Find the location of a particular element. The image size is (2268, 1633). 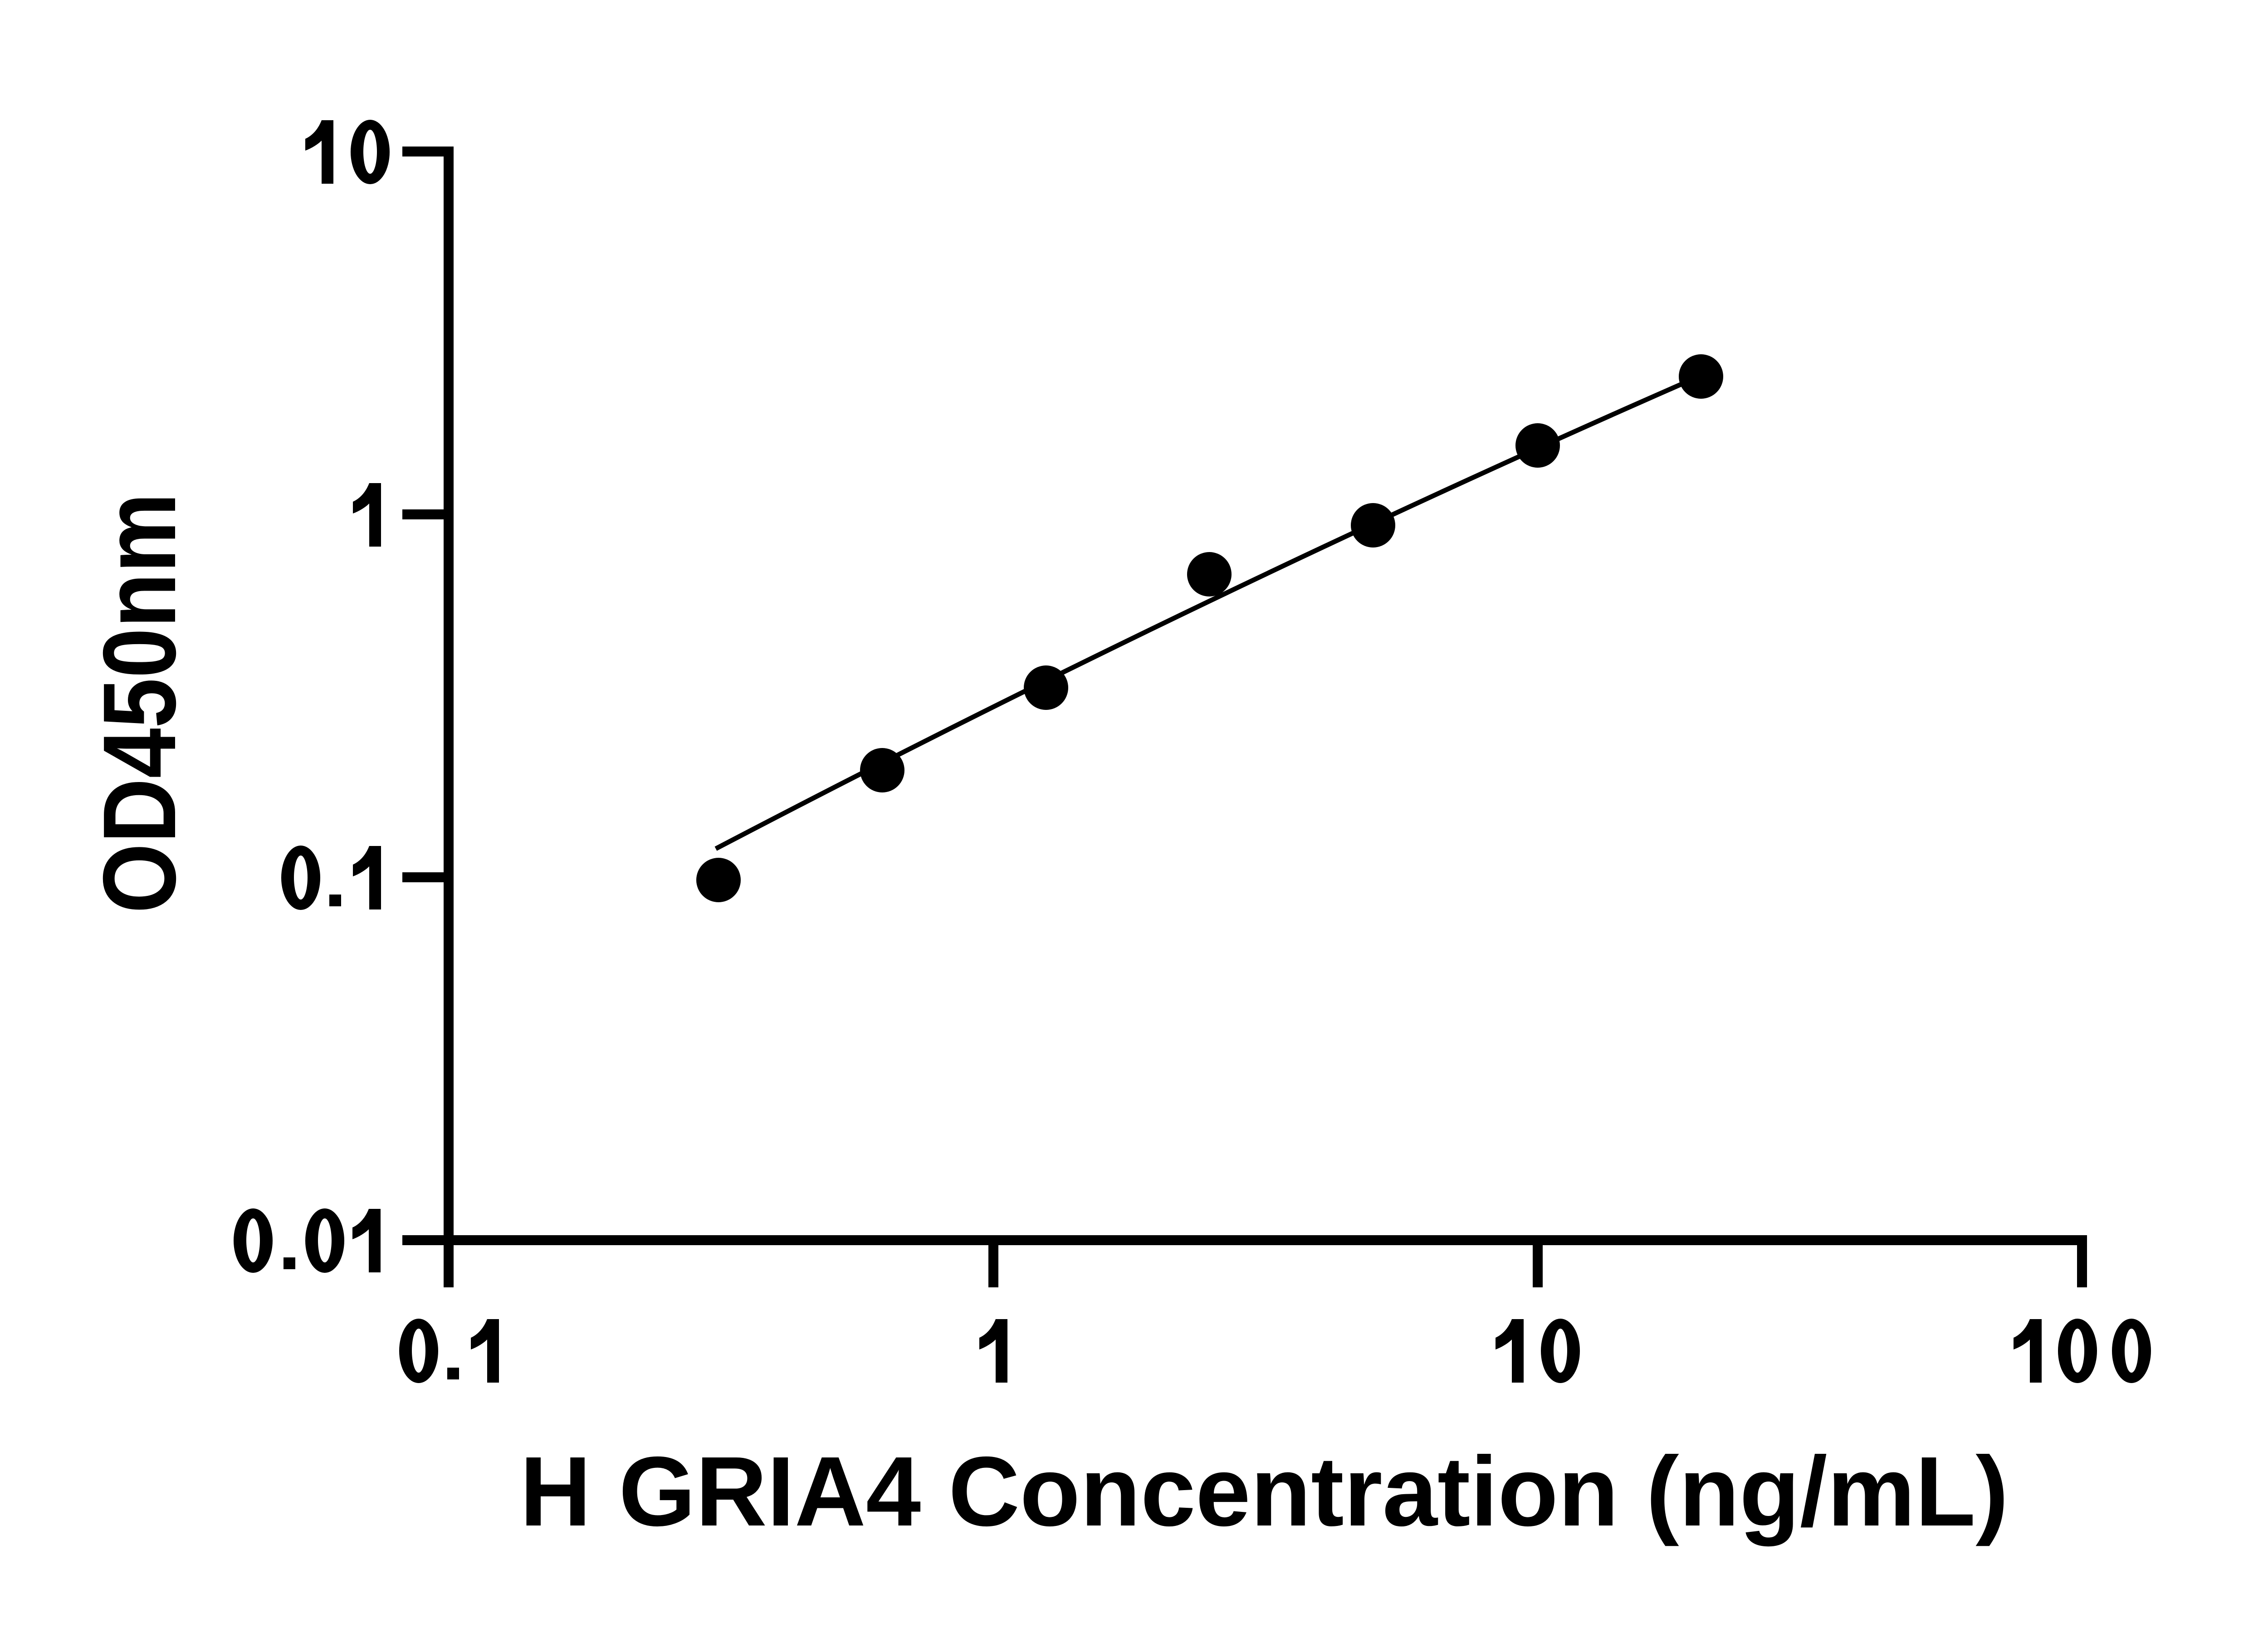

svg-text: OD450nm is located at coordinates (140, 703).